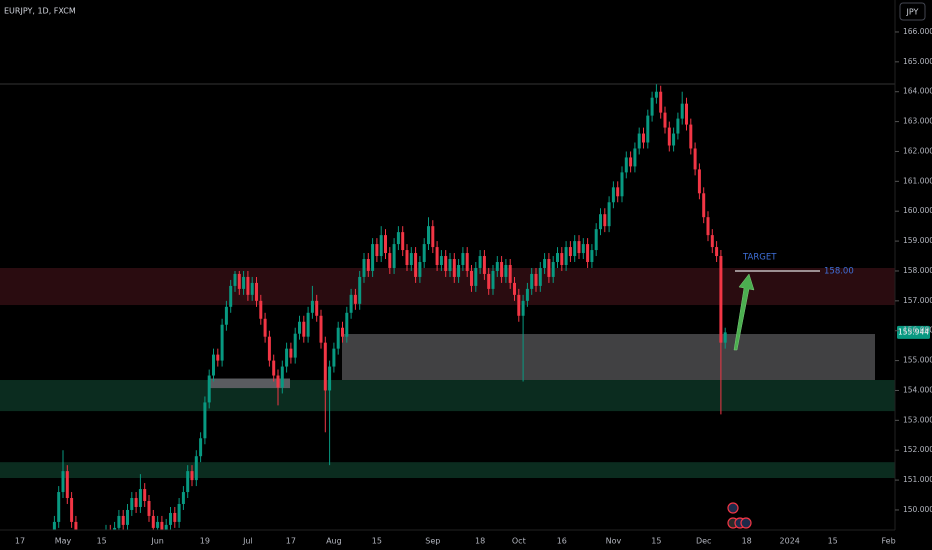 The image size is (932, 550). What do you see at coordinates (291, 541) in the screenshot?
I see `x-tick-label: 17` at bounding box center [291, 541].